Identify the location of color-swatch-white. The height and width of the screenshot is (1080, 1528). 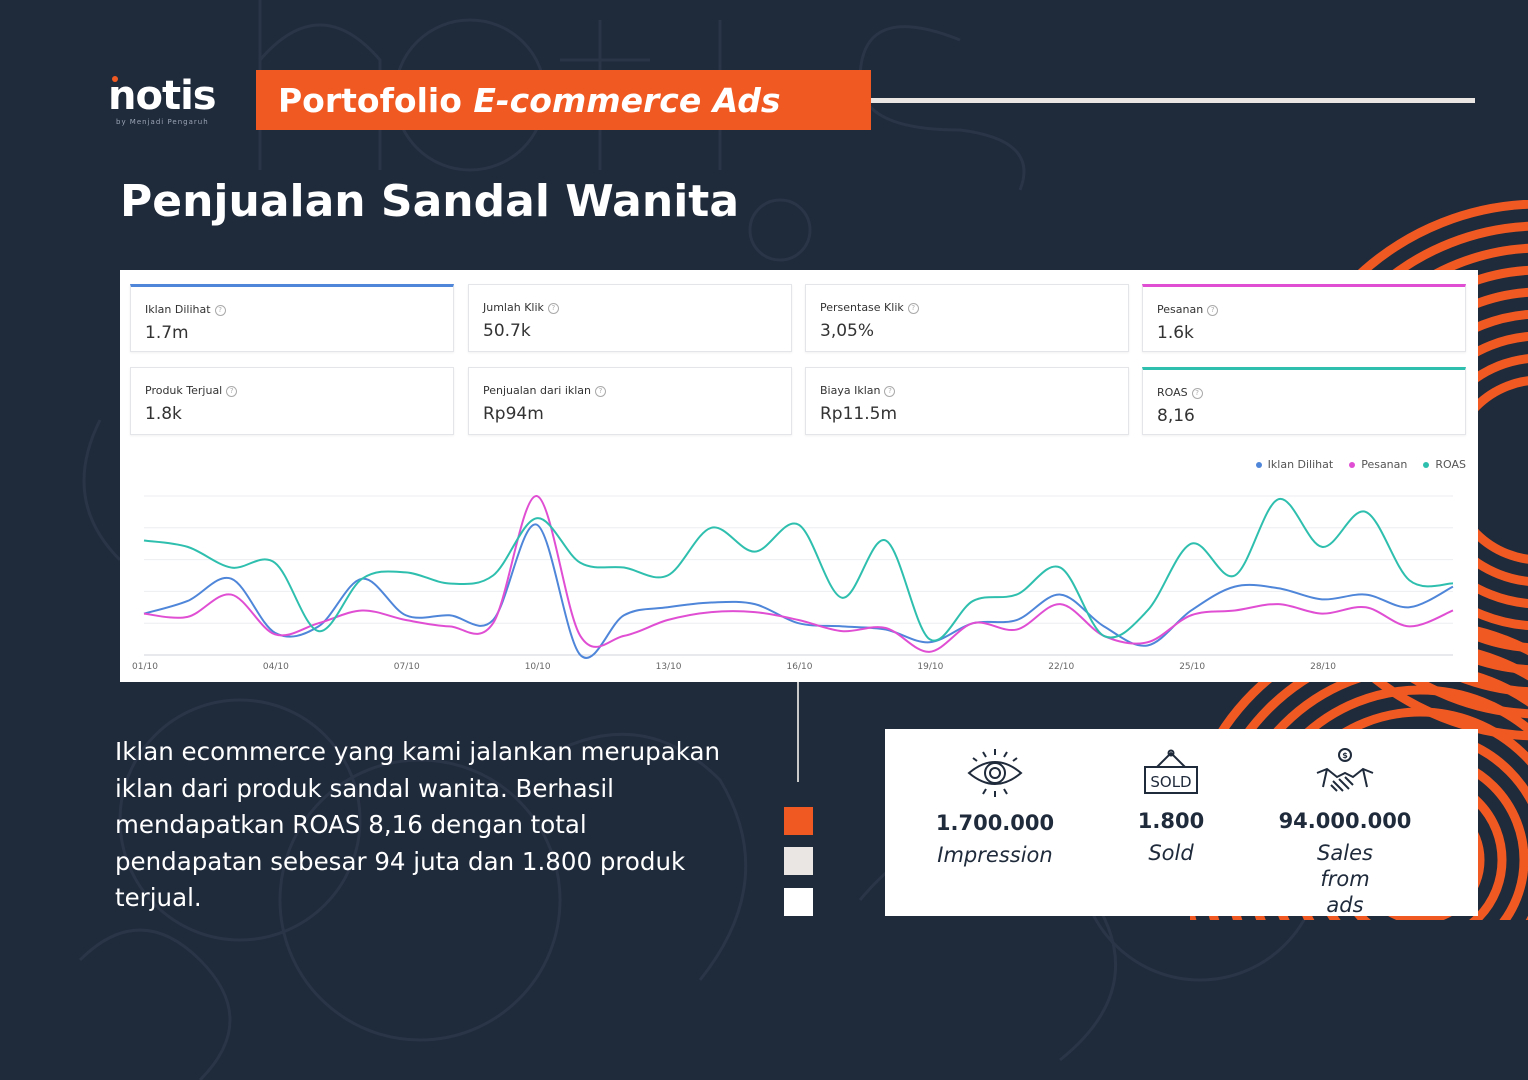
(798, 902).